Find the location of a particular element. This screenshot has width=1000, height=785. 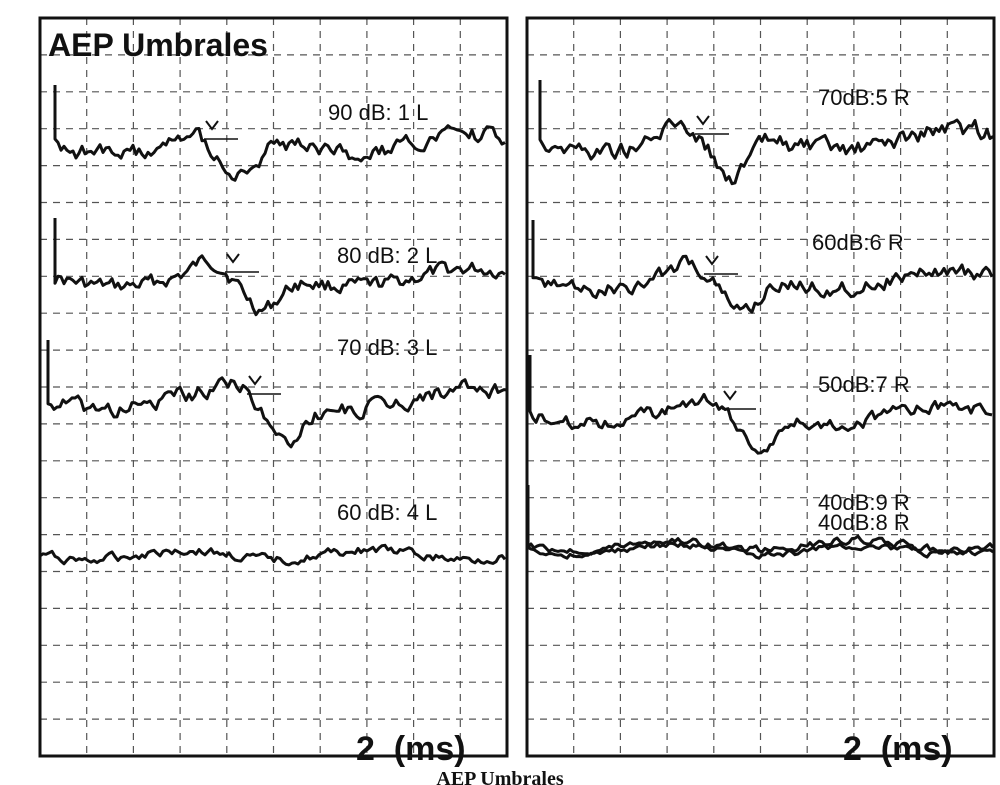

series-label-8: 40dB:8 R is located at coordinates (864, 522).